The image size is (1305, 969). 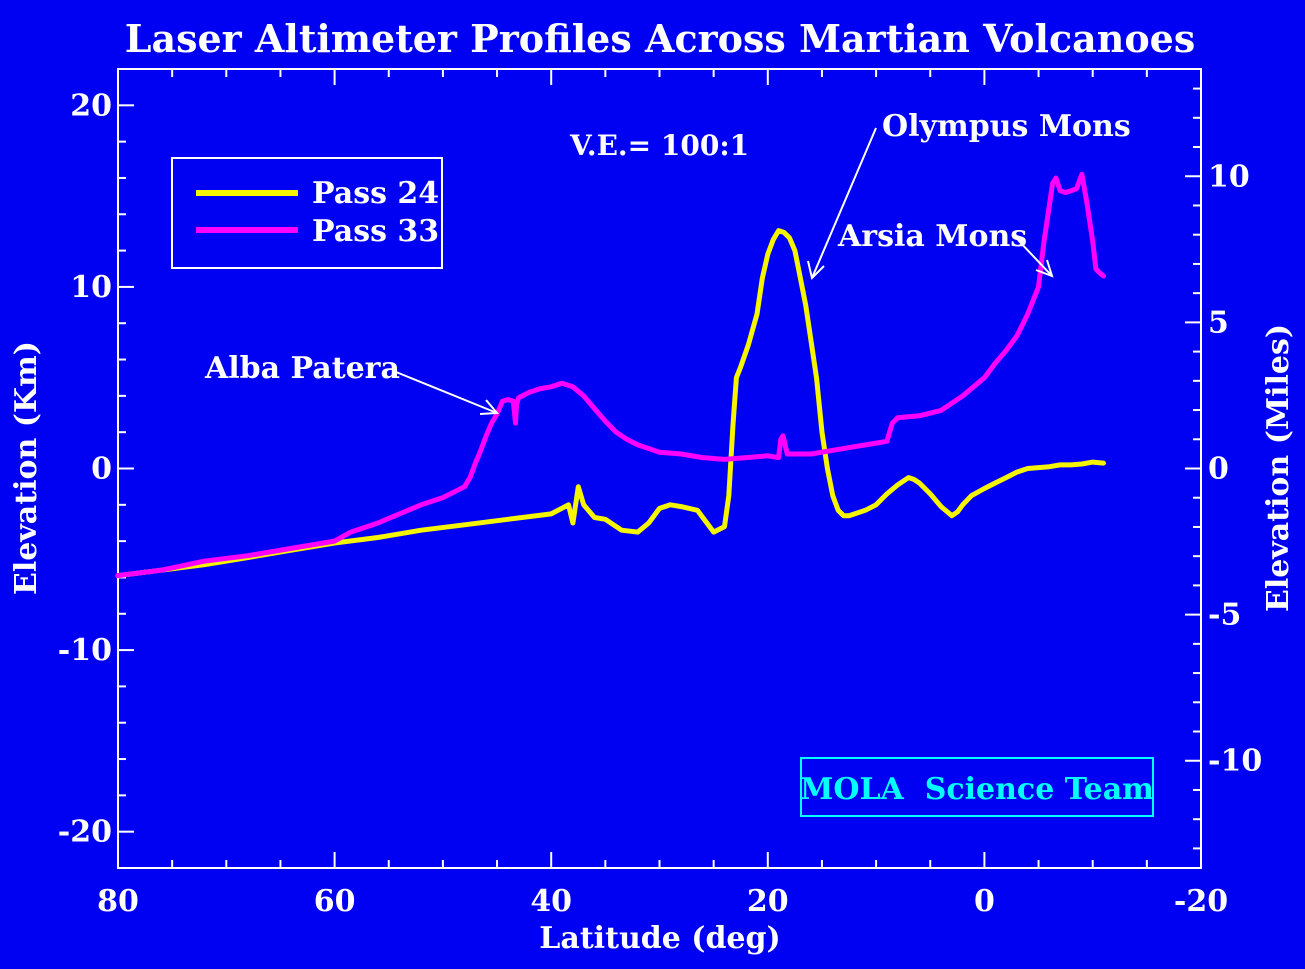 I want to click on annotation-arsia-mons-arrowhead, so click(x=1044, y=268).